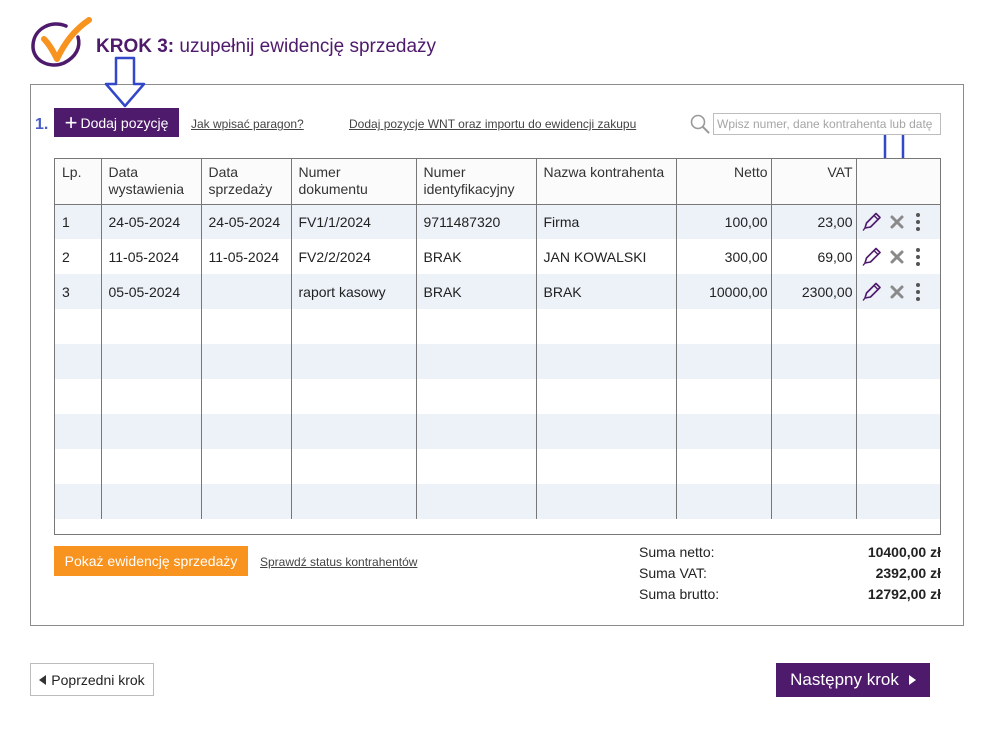 This screenshot has width=990, height=743. Describe the element at coordinates (814, 256) in the screenshot. I see `cell-vat: 69,00` at that location.